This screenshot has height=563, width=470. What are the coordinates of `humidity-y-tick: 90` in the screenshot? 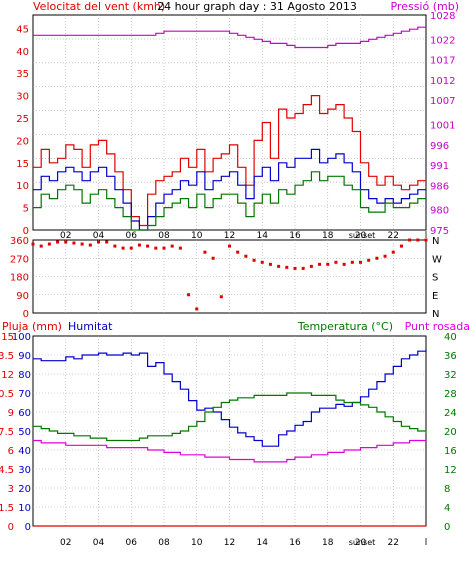 It's located at (24, 356).